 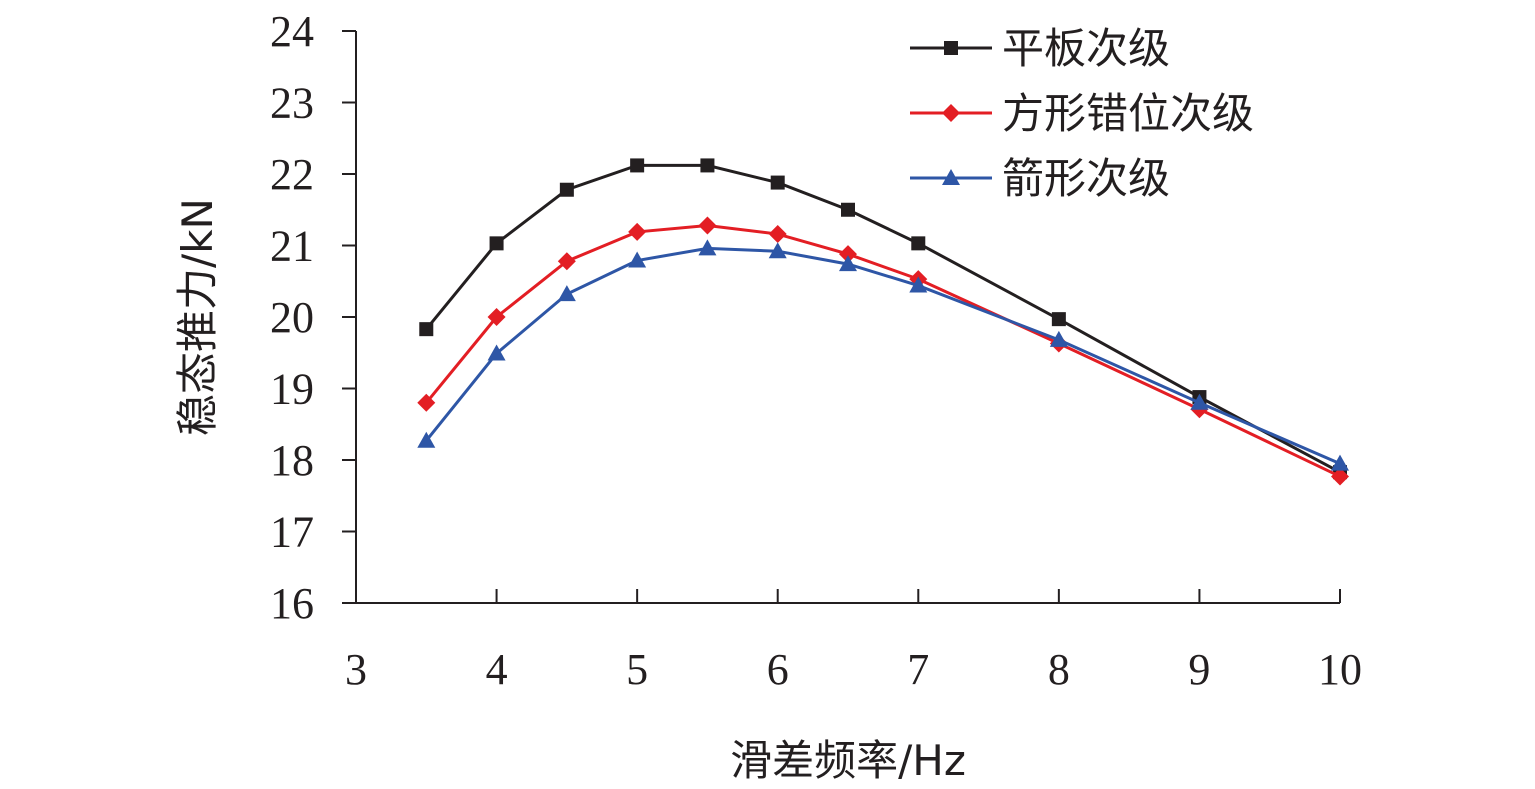 What do you see at coordinates (292, 603) in the screenshot?
I see `y-tick-label: 16` at bounding box center [292, 603].